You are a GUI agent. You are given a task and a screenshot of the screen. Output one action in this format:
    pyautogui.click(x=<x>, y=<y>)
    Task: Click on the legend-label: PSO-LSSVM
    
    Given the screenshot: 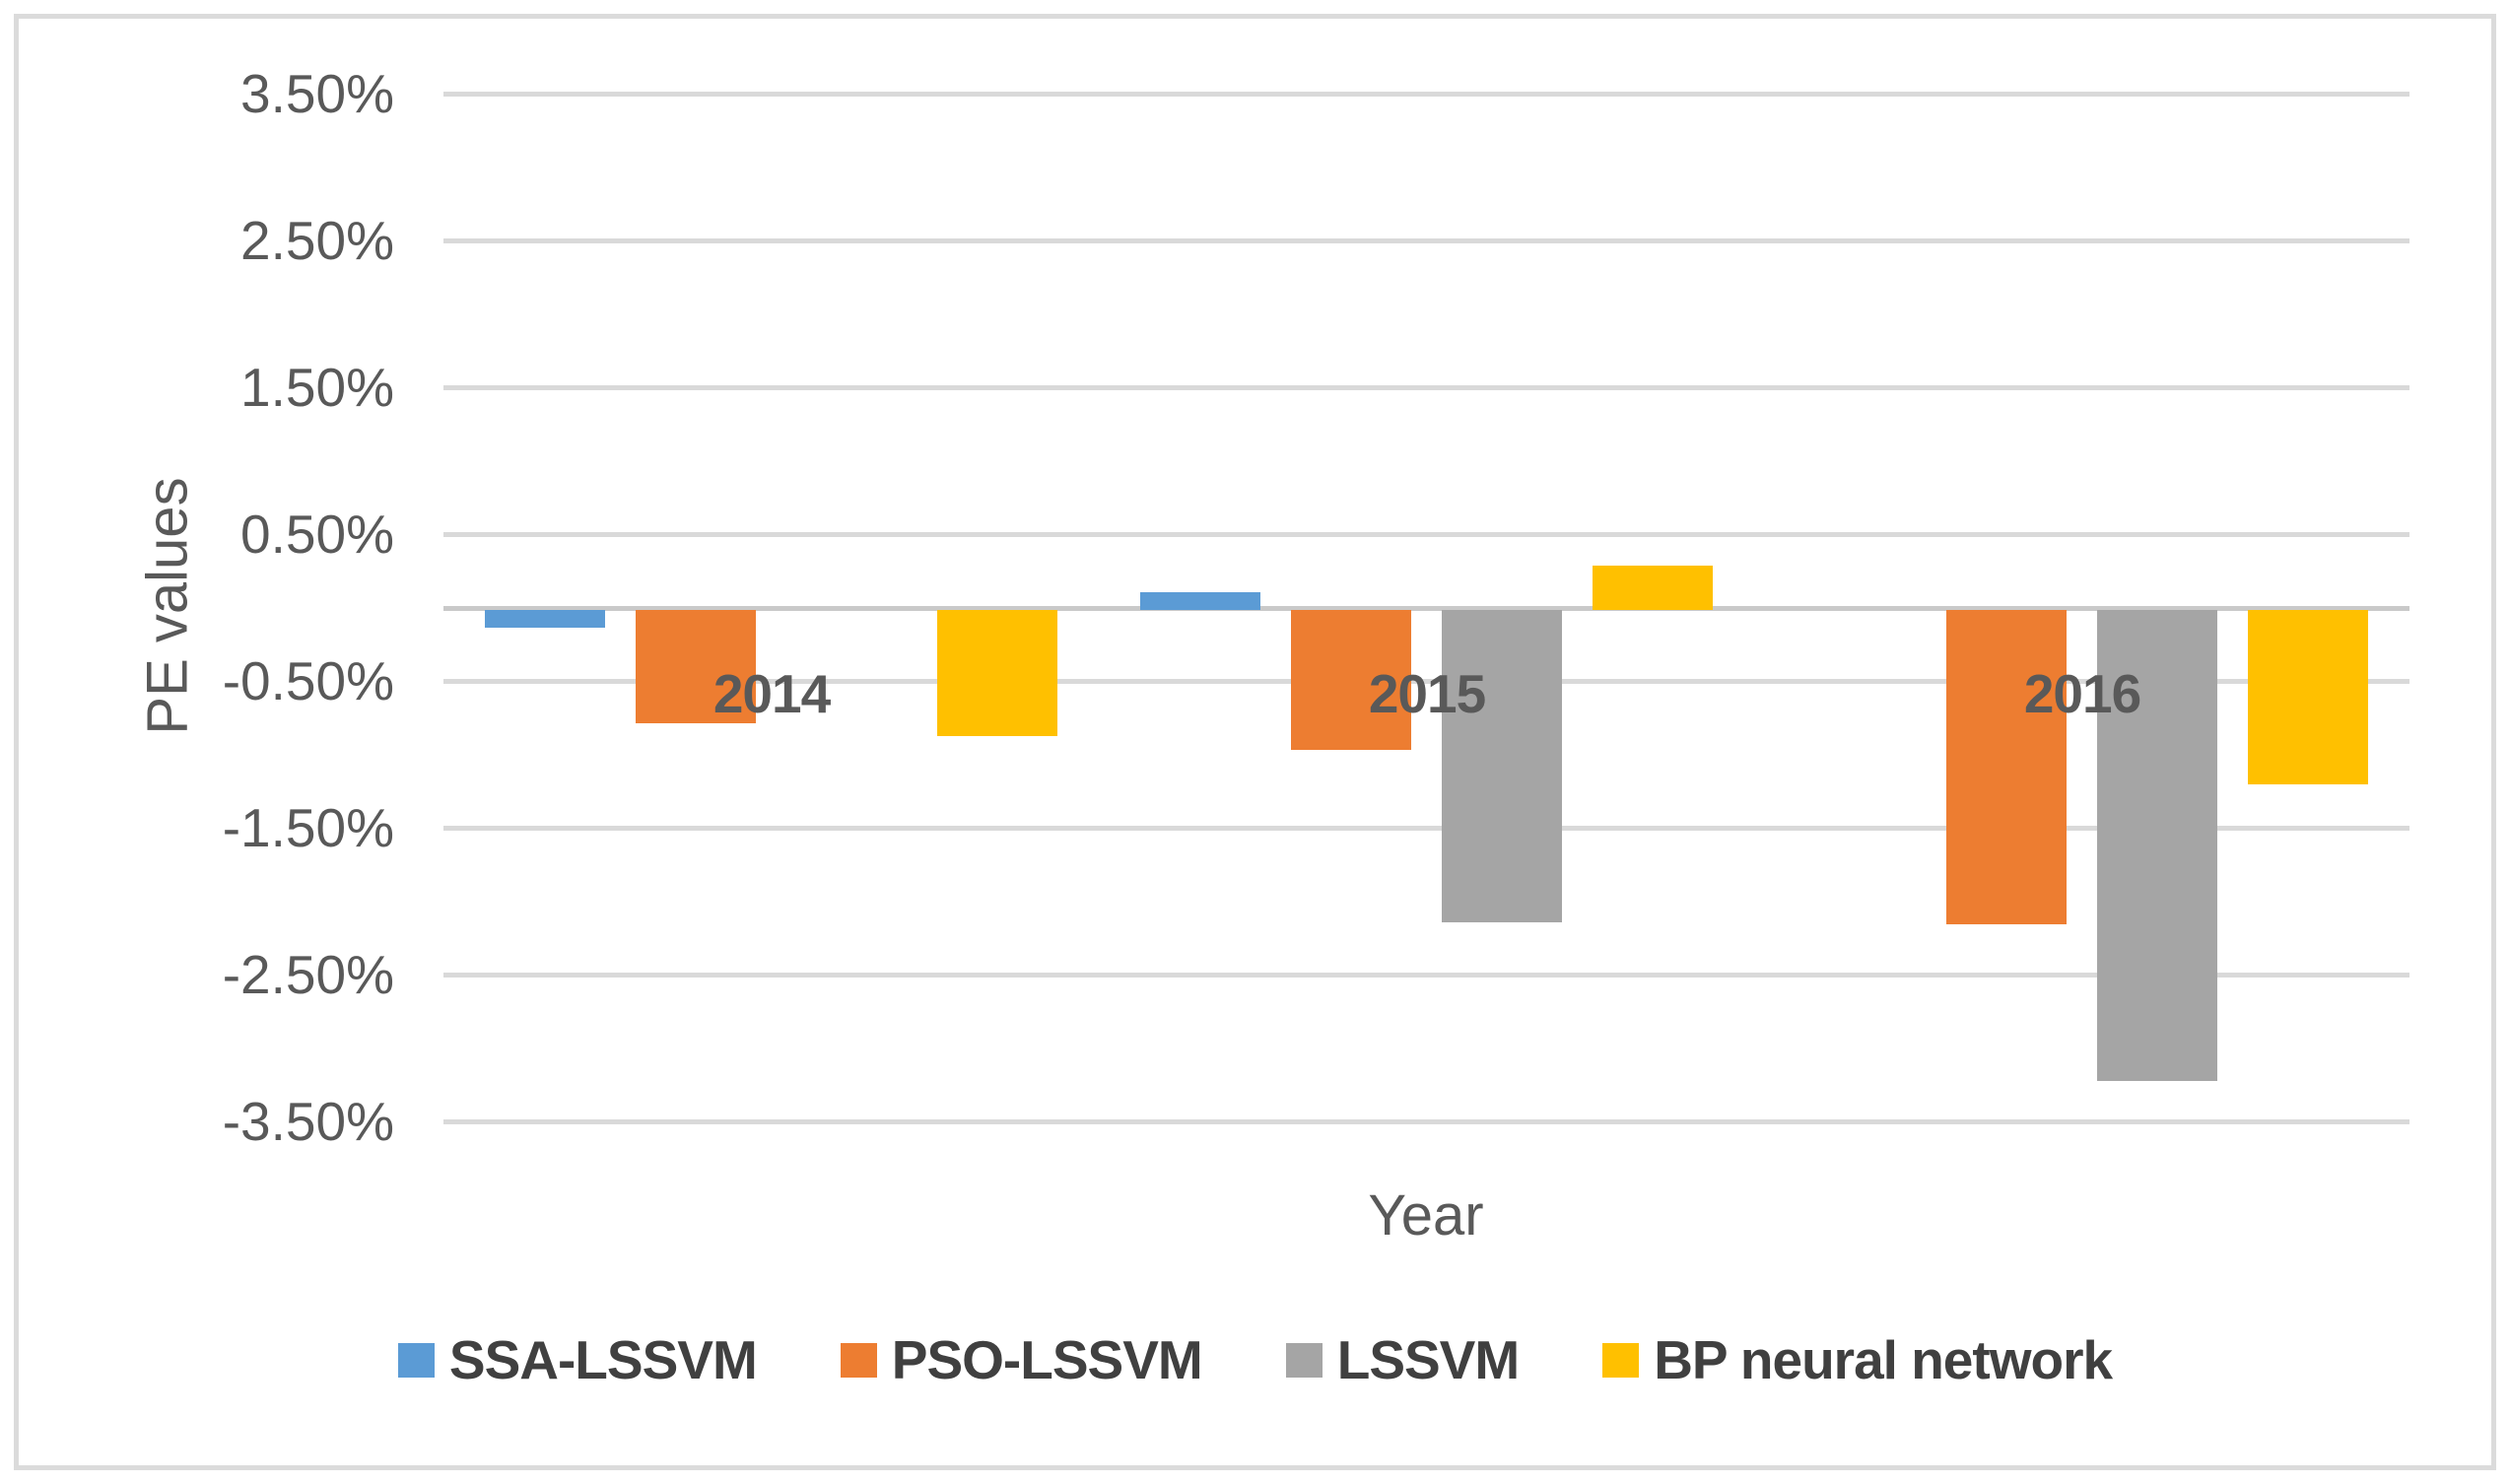 What is the action you would take?
    pyautogui.click(x=1047, y=1359)
    